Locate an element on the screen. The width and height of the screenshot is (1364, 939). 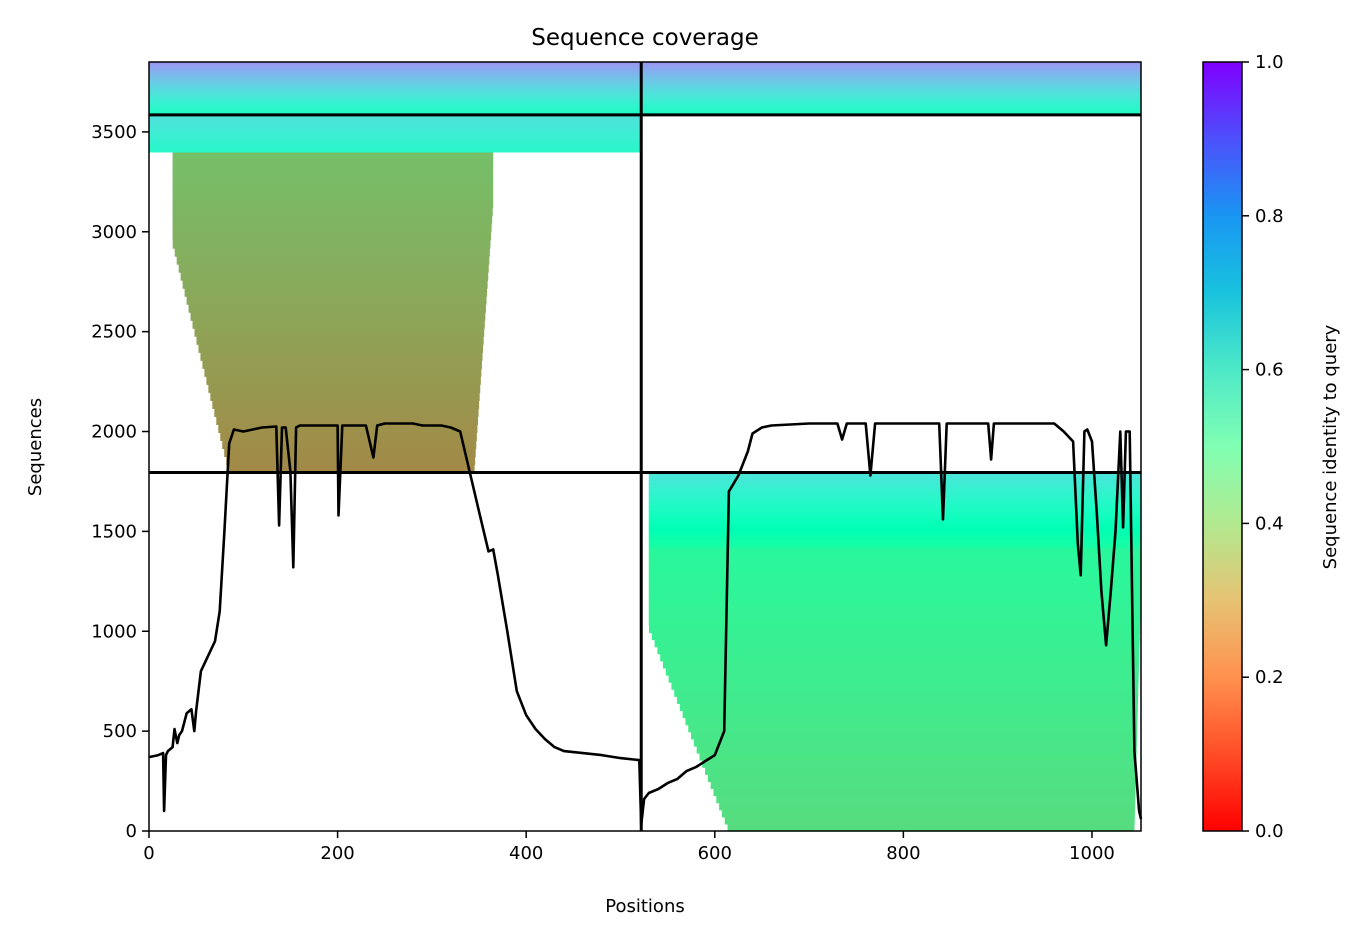
colorbar-tick-label: 1.0 is located at coordinates (1269, 62).